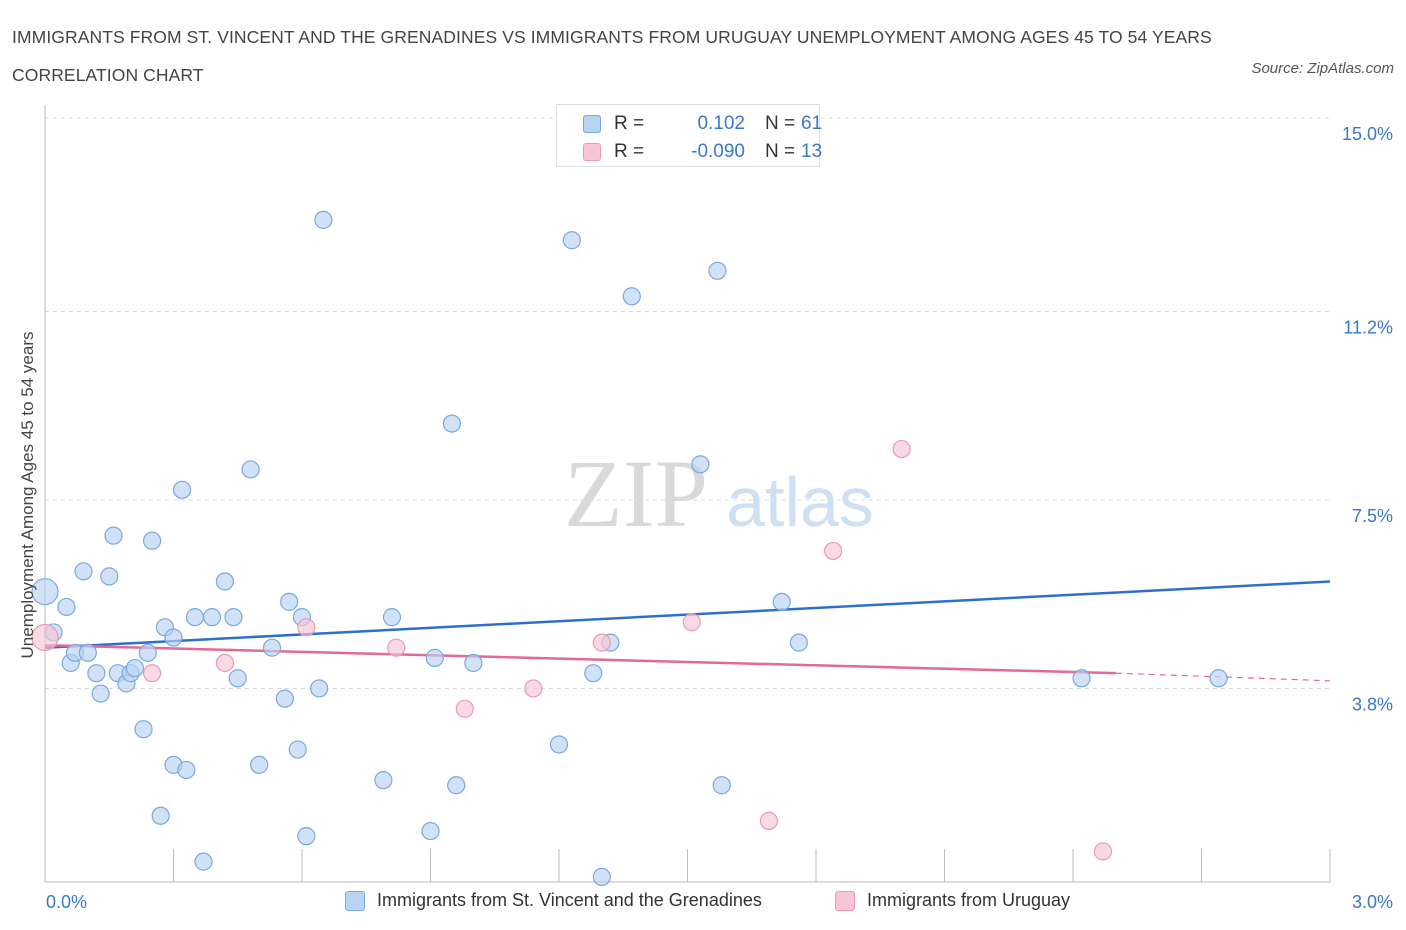 This screenshot has height=930, width=1406. What do you see at coordinates (718, 151) in the screenshot?
I see `legend-r-value-series2: -0.090` at bounding box center [718, 151].